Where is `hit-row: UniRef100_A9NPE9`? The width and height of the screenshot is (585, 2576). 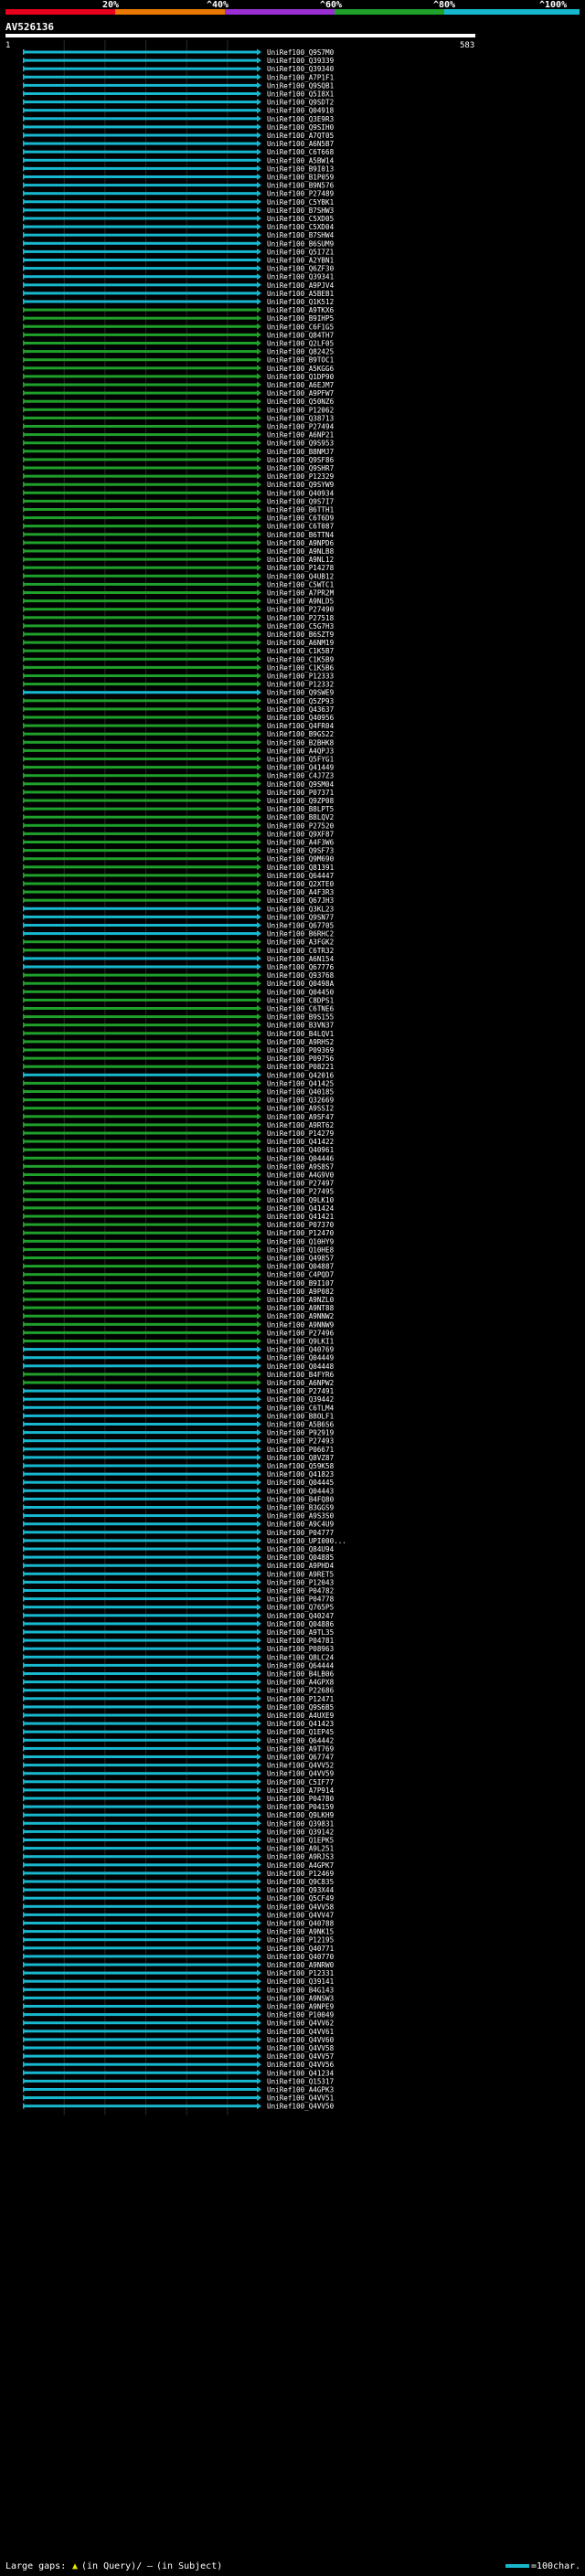 hit-row: UniRef100_A9NPE9 is located at coordinates (179, 2007).